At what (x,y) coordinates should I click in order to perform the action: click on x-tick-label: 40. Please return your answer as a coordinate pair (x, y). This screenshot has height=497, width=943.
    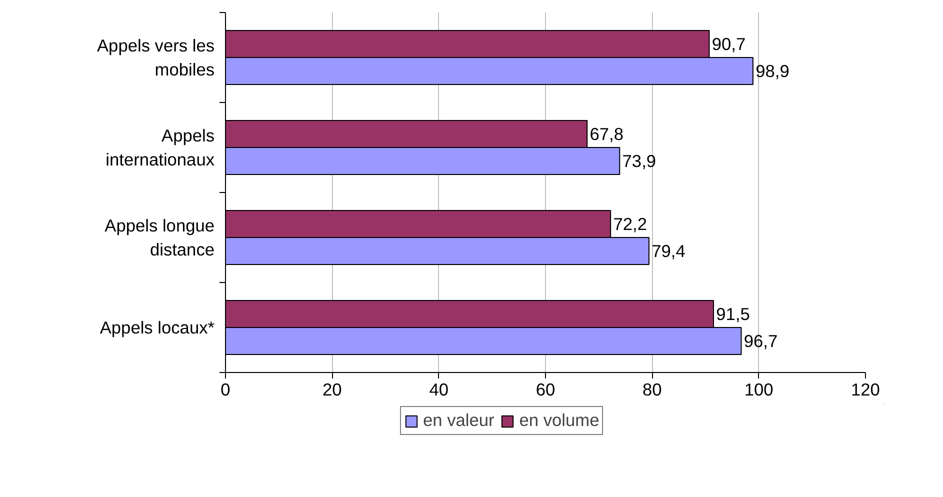
    Looking at the image, I should click on (438, 390).